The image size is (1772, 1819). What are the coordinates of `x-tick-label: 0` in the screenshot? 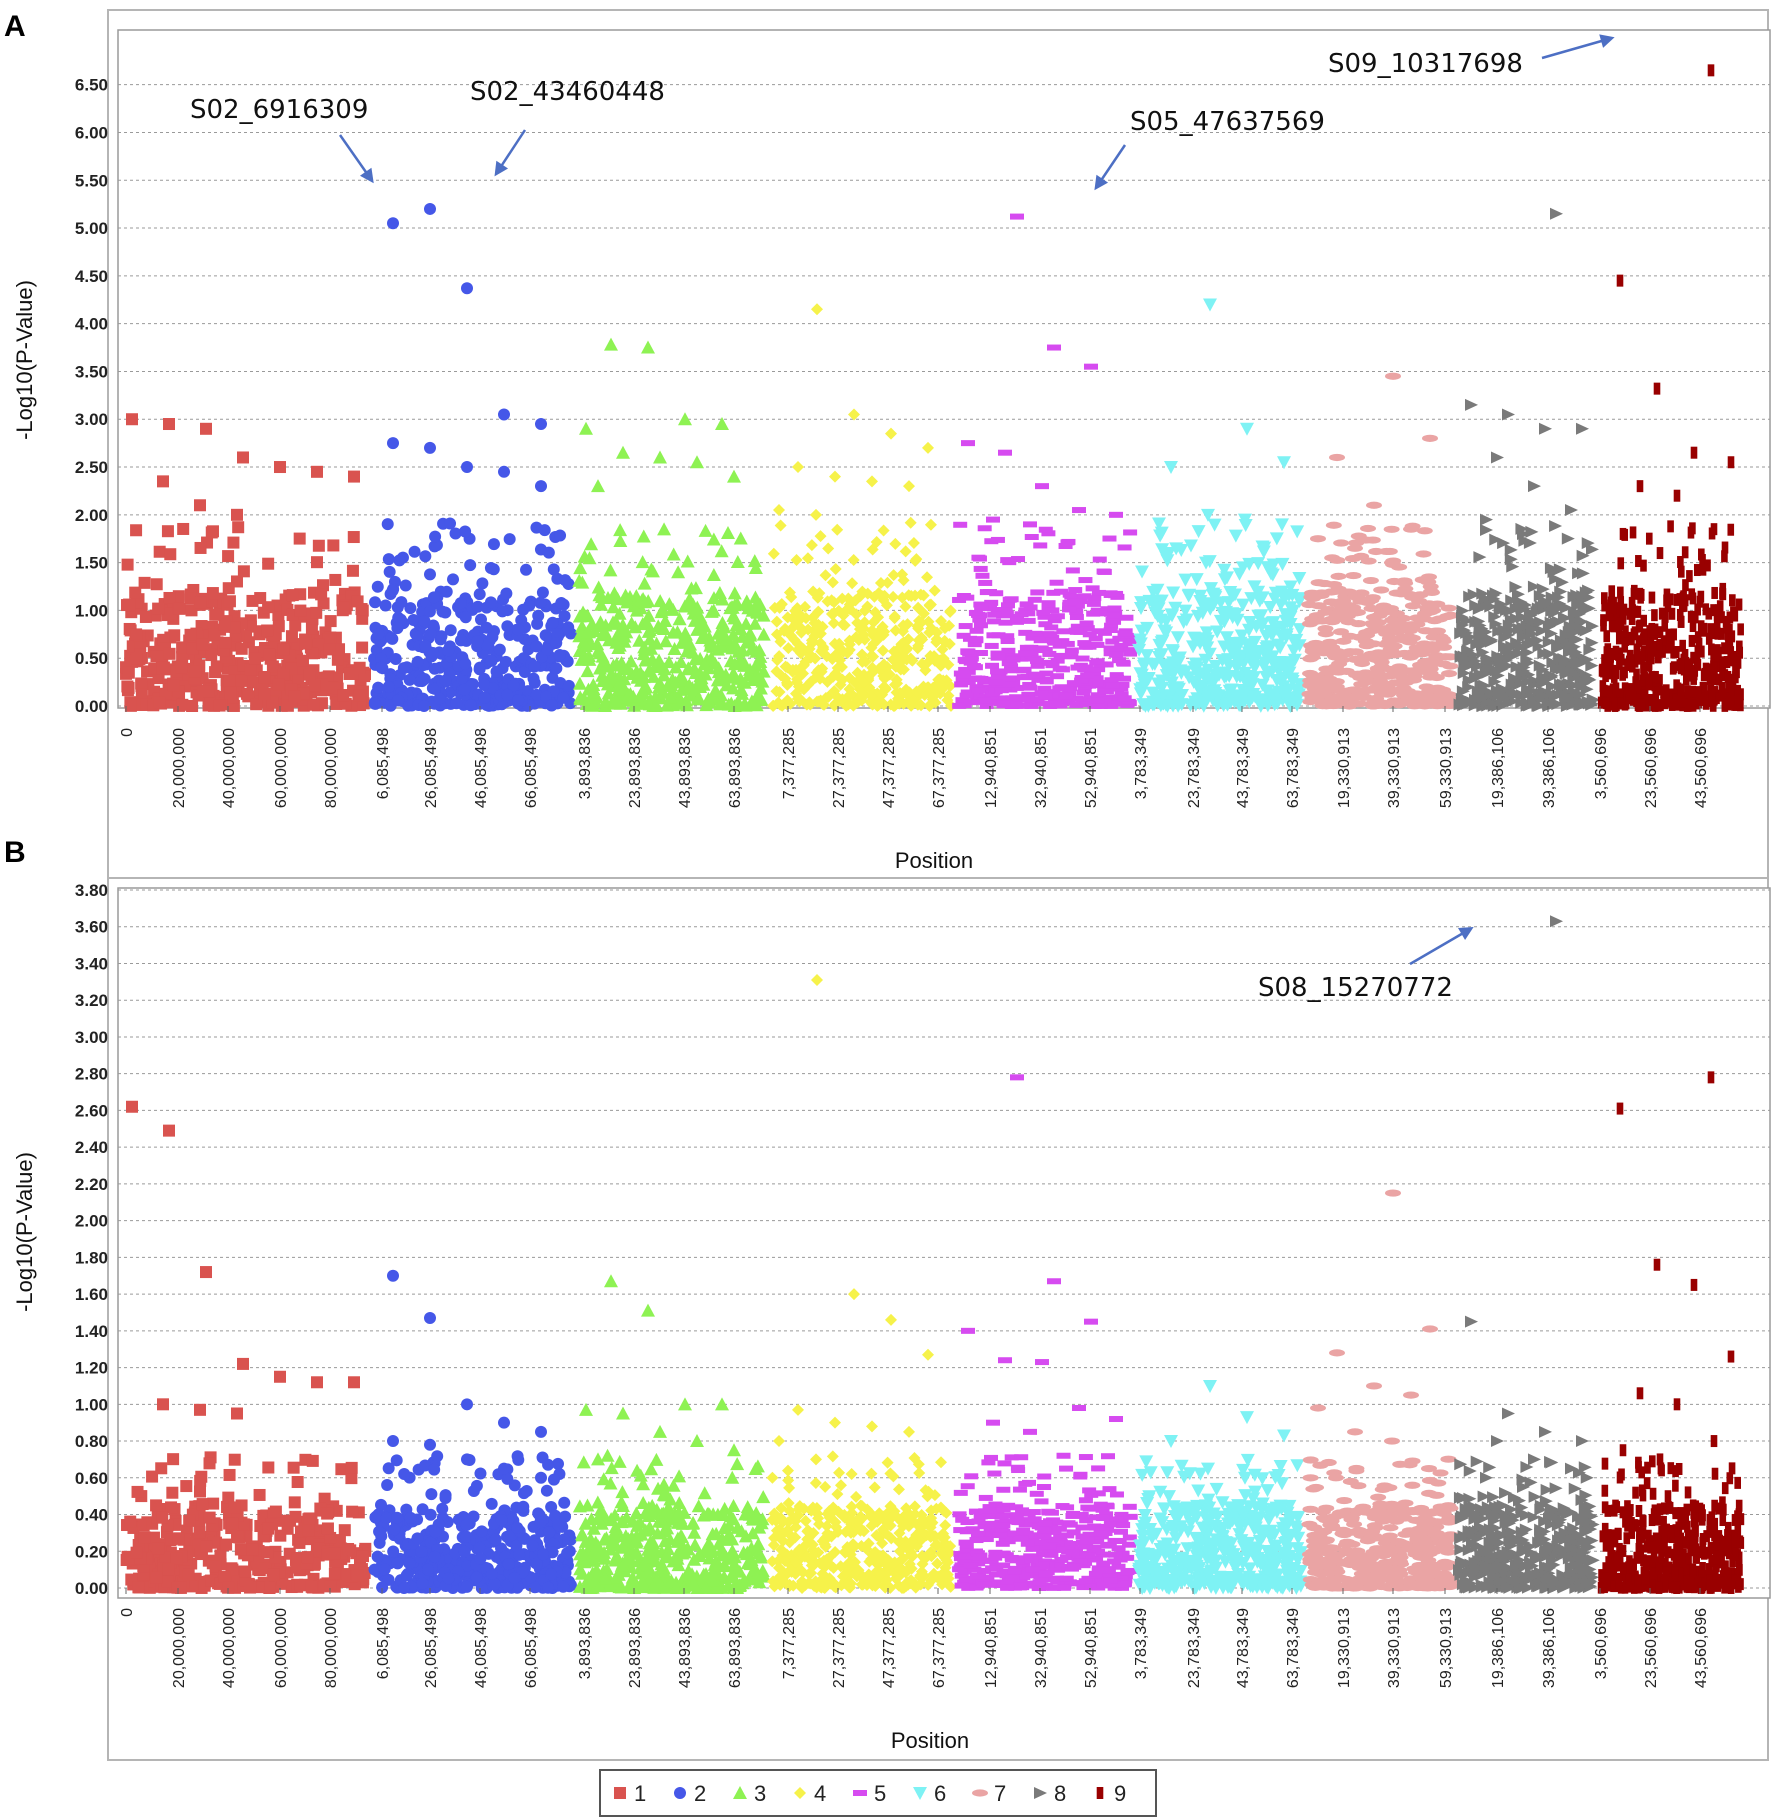 It's located at (127, 732).